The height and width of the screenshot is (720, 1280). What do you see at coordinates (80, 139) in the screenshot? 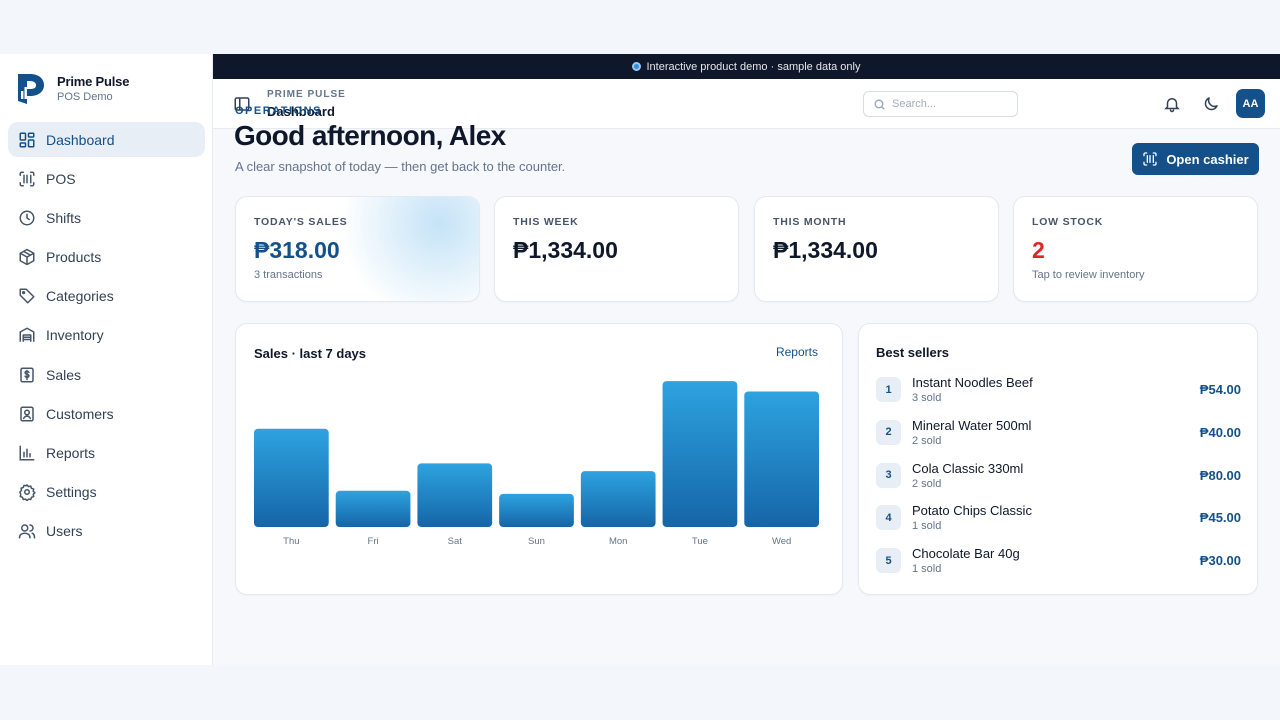
I see `sidebar-item-label: Dashboard` at bounding box center [80, 139].